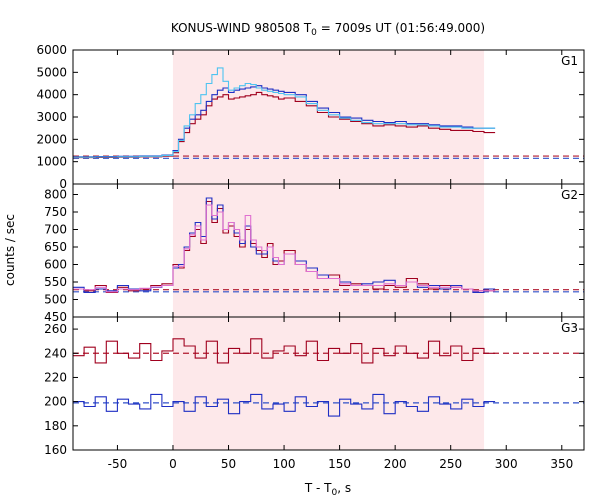  What do you see at coordinates (314, 329) in the screenshot?
I see `y-tick: 260` at bounding box center [314, 329].